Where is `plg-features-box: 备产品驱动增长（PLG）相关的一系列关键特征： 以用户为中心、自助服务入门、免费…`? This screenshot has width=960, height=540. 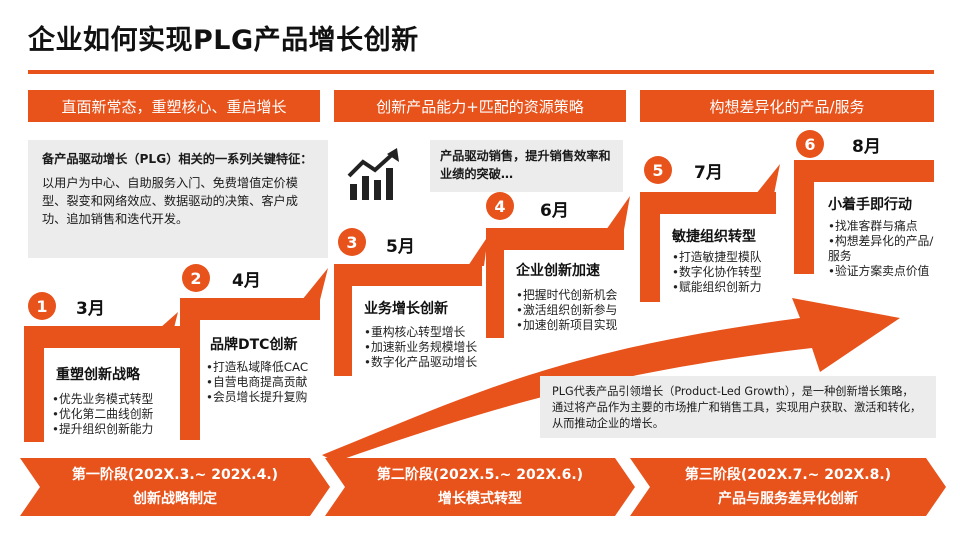 plg-features-box: 备产品驱动增长（PLG）相关的一系列关键特征： 以用户为中心、自助服务入门、免费… is located at coordinates (178, 199).